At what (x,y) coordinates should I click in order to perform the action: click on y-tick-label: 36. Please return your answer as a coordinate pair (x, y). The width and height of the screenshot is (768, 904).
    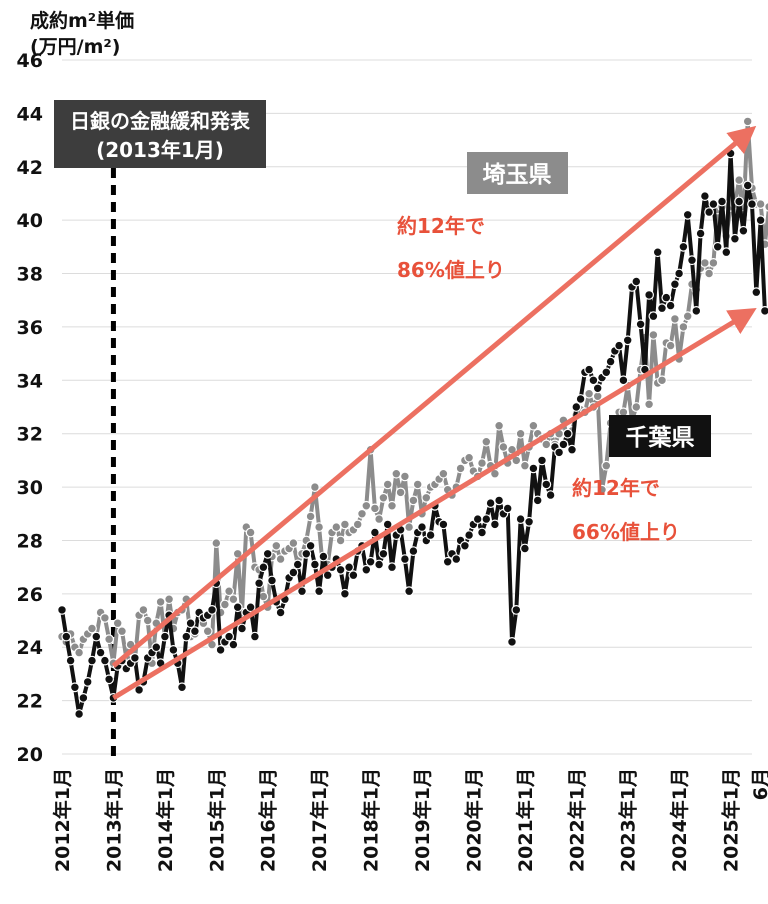
    Looking at the image, I should click on (30, 328).